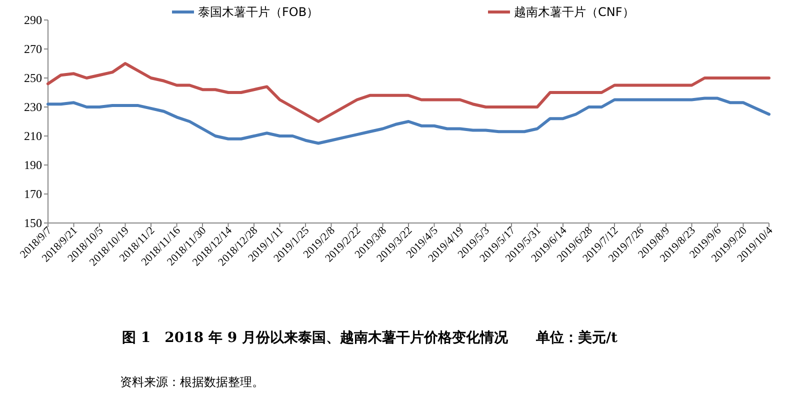 The height and width of the screenshot is (406, 791). I want to click on y-tick-label: 210, so click(33, 136).